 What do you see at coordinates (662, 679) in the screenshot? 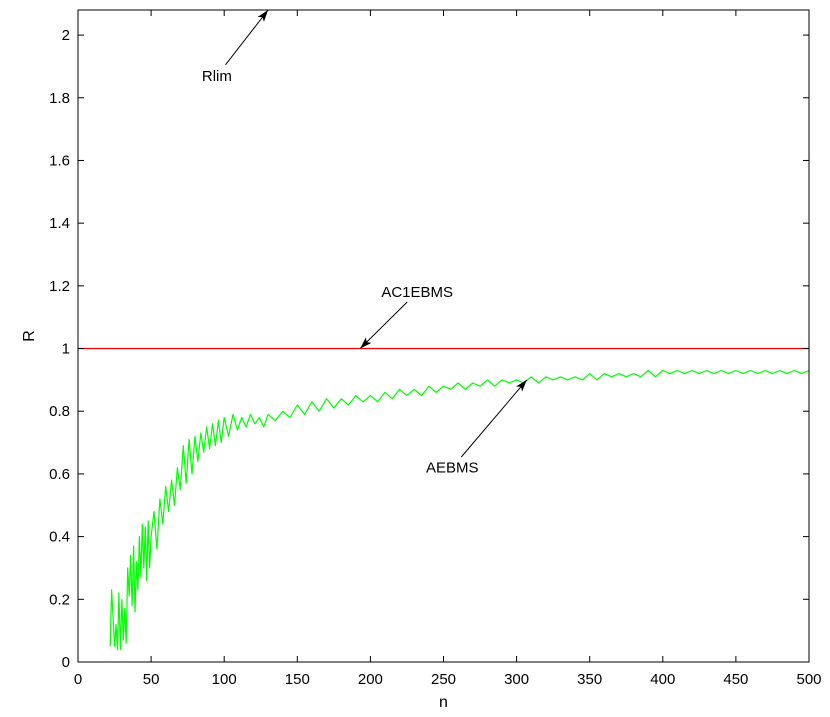
I see `x-tick-label: 400` at bounding box center [662, 679].